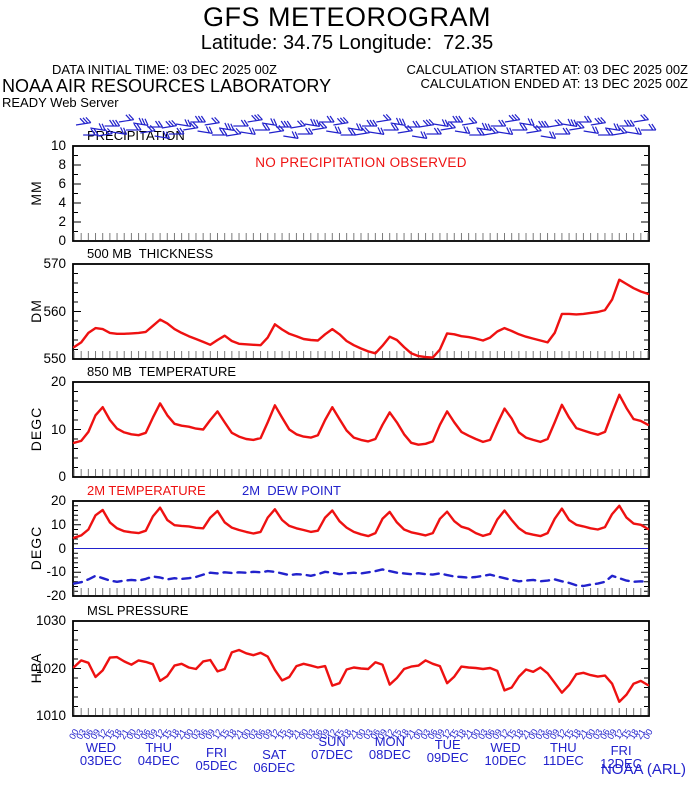  Describe the element at coordinates (101, 747) in the screenshot. I see `day-dow: WED` at that location.